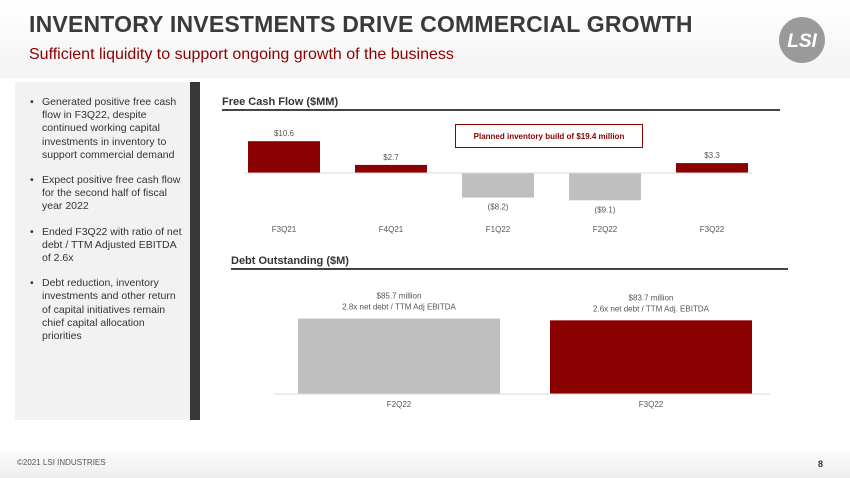  I want to click on svg-text: LSI, so click(802, 41).